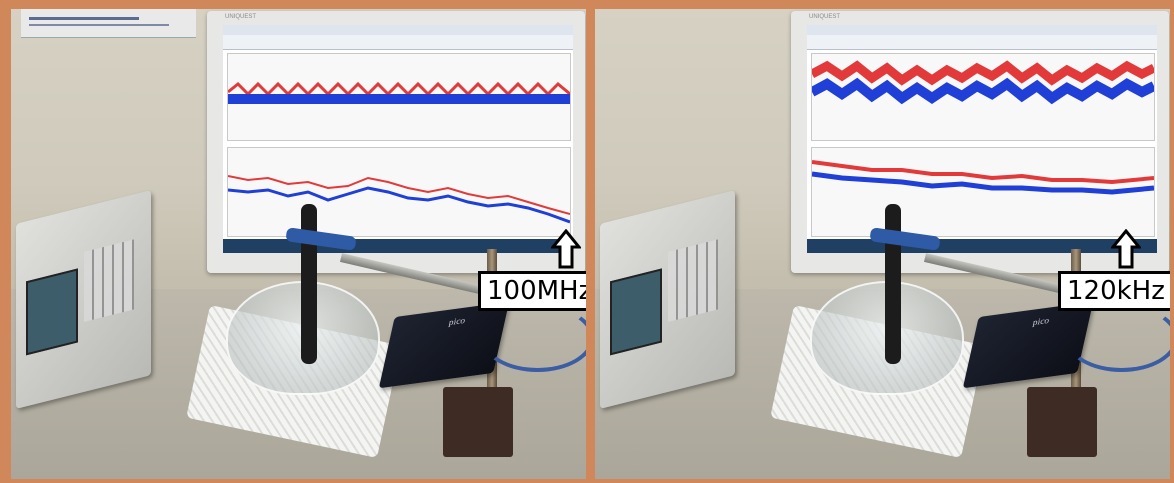  Describe the element at coordinates (532, 291) in the screenshot. I see `frequency-label-left: 100MHz` at that location.